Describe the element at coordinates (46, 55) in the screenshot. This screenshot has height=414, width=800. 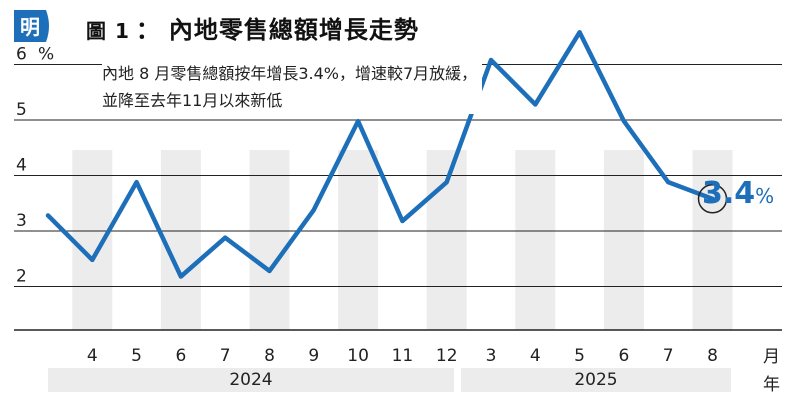
I see `y-unit-label: %` at that location.